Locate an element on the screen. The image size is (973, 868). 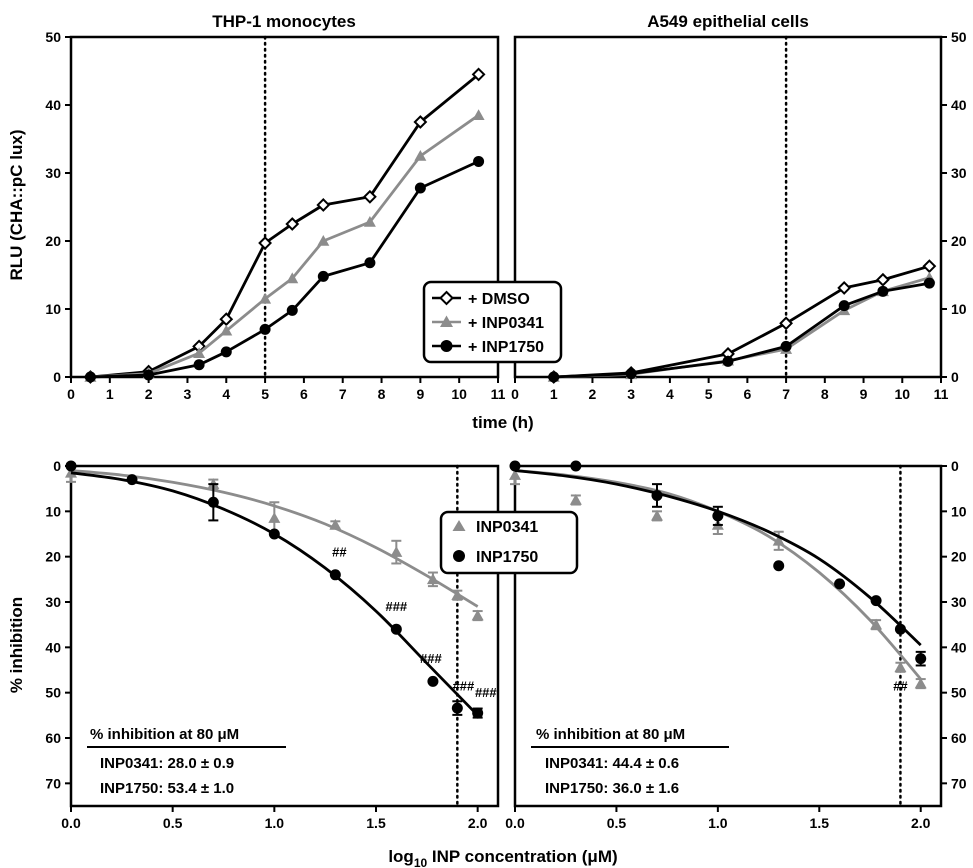
info-line-a549-inp1750: INP1750: 36.0 ± 1.6 is located at coordinates (612, 788).